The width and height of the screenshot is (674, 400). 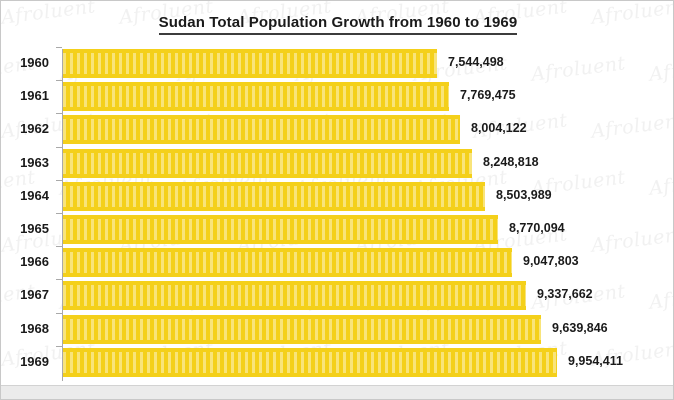 I want to click on category-label-1965: 1965, so click(x=34, y=228).